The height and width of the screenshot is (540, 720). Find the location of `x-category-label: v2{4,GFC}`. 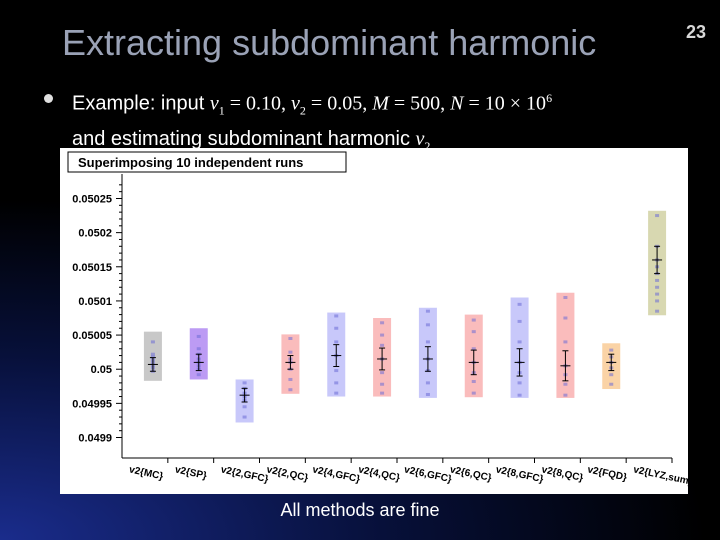

x-category-label: v2{4,GFC} is located at coordinates (336, 474).